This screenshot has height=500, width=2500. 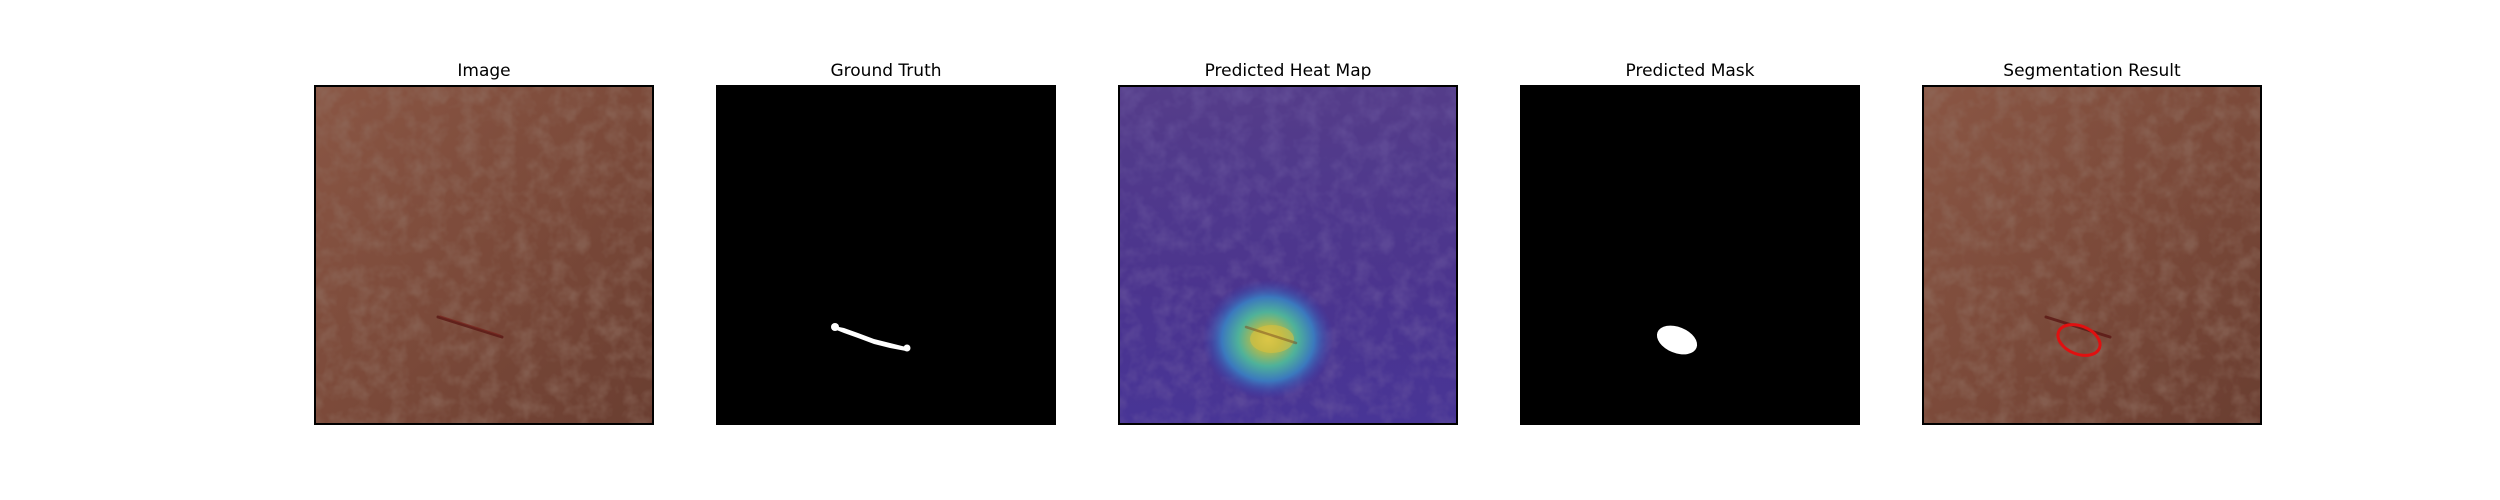 What do you see at coordinates (1288, 71) in the screenshot?
I see `panel-title-predicted-heat-map: Predicted Heat Map` at bounding box center [1288, 71].